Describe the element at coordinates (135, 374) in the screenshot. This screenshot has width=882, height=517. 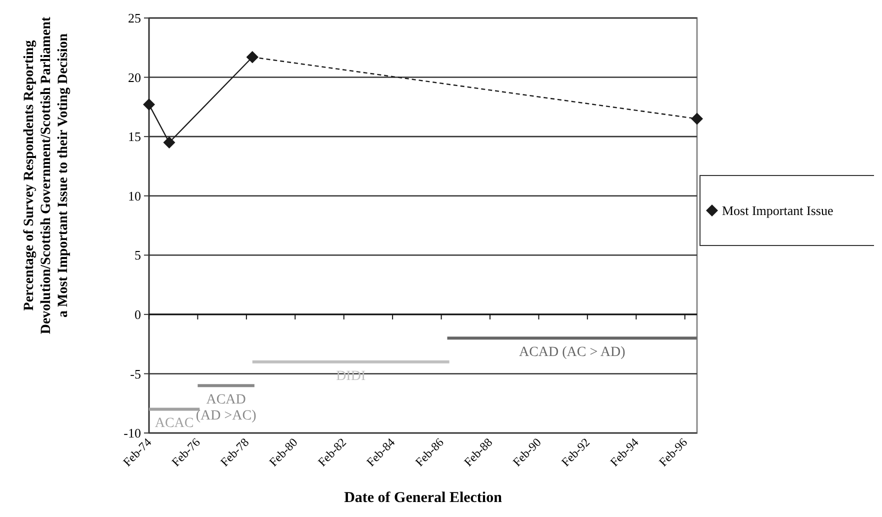
I see `y-tick-label: -5` at that location.